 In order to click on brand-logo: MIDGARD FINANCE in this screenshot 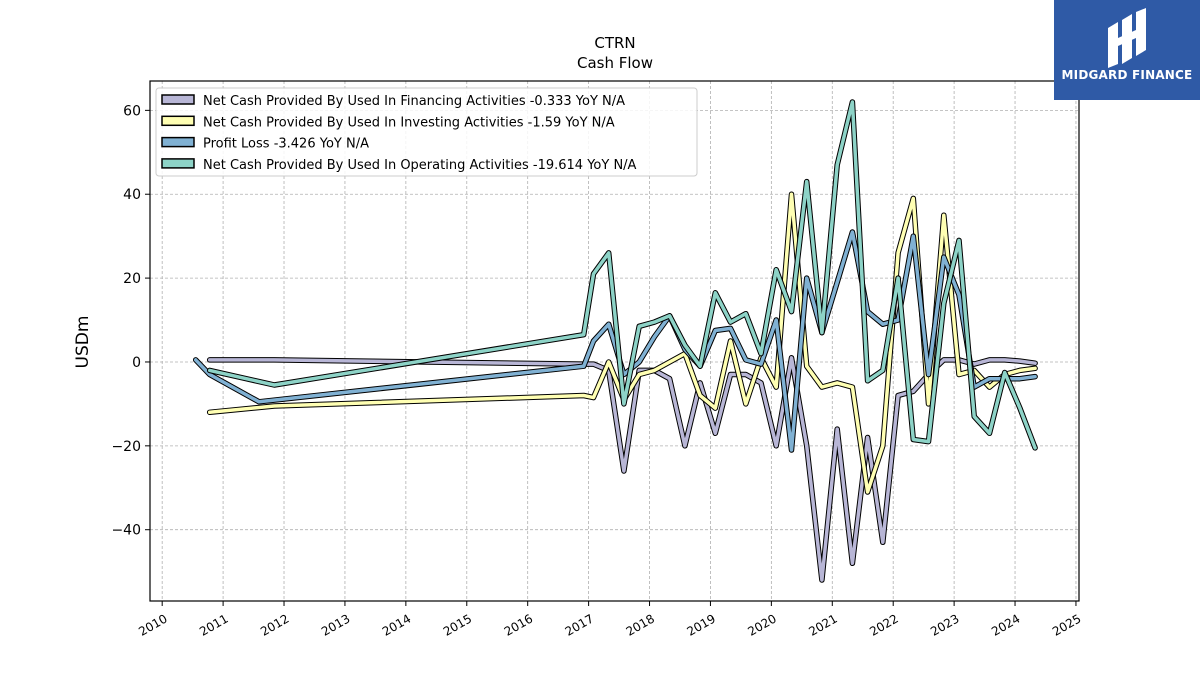, I will do `click(1127, 50)`.